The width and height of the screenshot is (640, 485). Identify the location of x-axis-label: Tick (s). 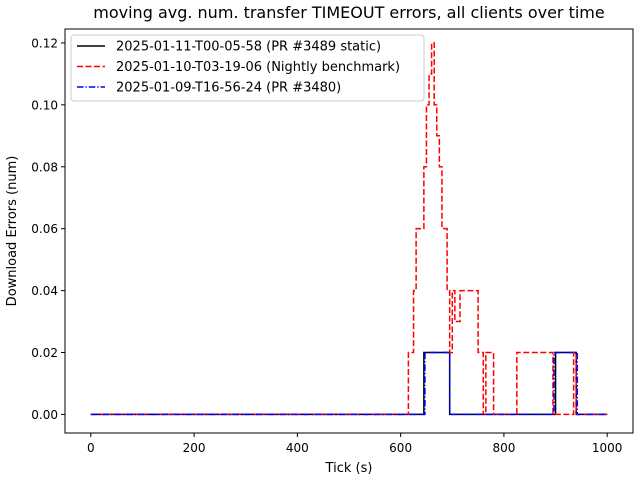
(349, 468).